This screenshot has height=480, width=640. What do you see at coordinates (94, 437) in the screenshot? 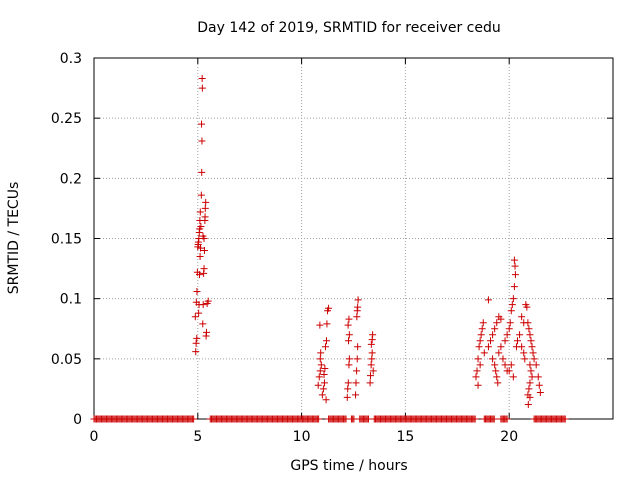
I see `x-tick-label: 0` at bounding box center [94, 437].